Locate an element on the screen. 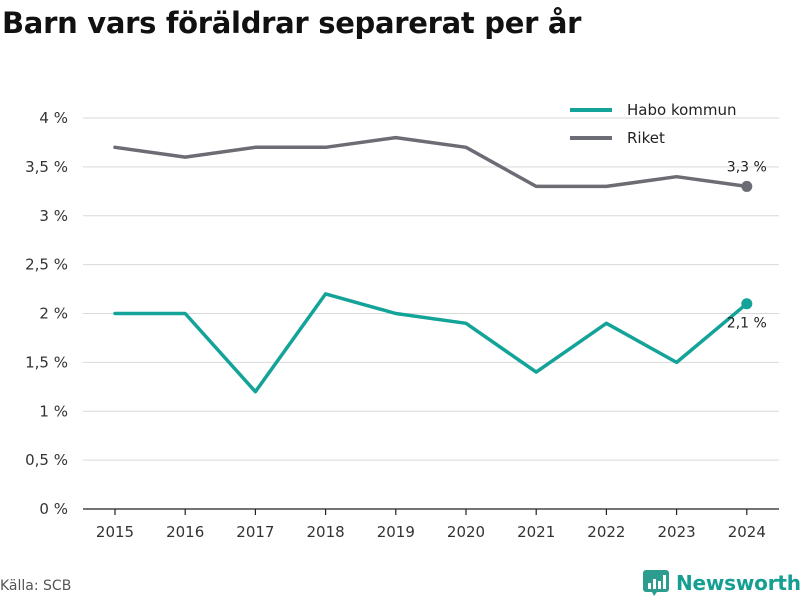 Image resolution: width=800 pixels, height=600 pixels. y-tick-label: 3 % is located at coordinates (53, 216).